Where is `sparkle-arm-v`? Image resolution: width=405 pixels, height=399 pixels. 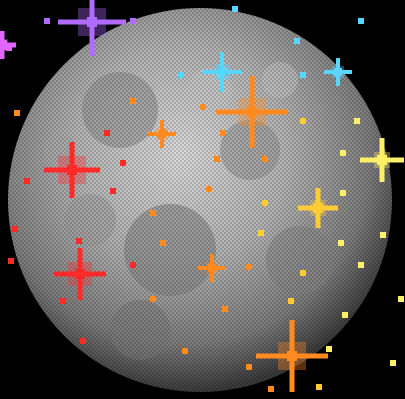
sparkle-arm-v is located at coordinates (92, 28).